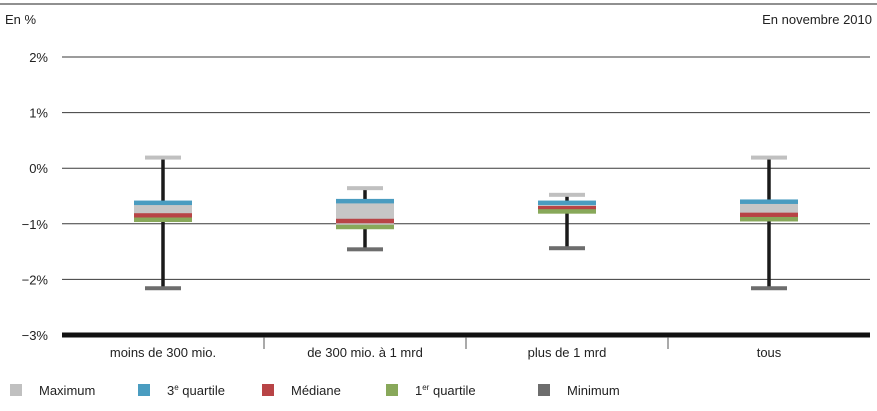 This screenshot has width=877, height=411. What do you see at coordinates (35, 224) in the screenshot?
I see `y-tick-label: −1%` at bounding box center [35, 224].